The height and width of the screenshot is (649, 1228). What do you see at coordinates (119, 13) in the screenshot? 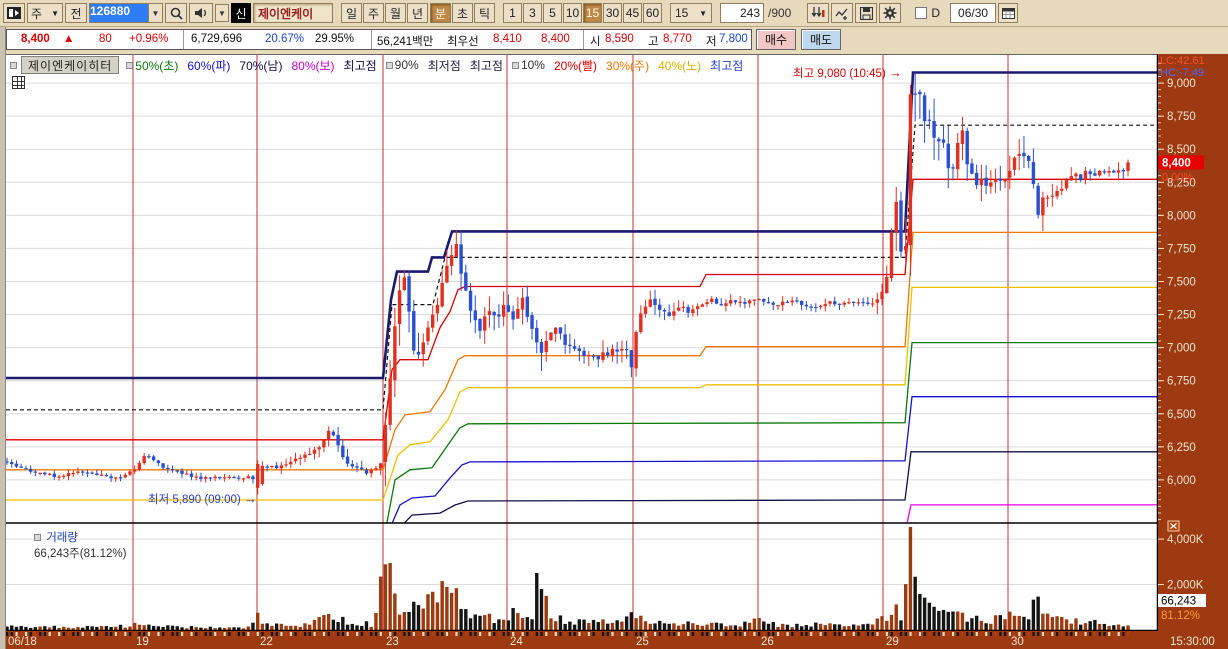
I see `stock-code-input: 126880` at bounding box center [119, 13].